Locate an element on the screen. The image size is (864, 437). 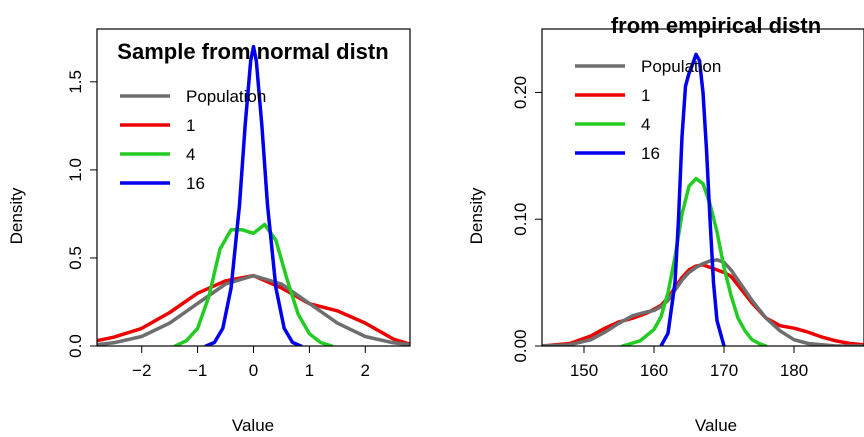
y-tick-label: 1.0 is located at coordinates (75, 170).